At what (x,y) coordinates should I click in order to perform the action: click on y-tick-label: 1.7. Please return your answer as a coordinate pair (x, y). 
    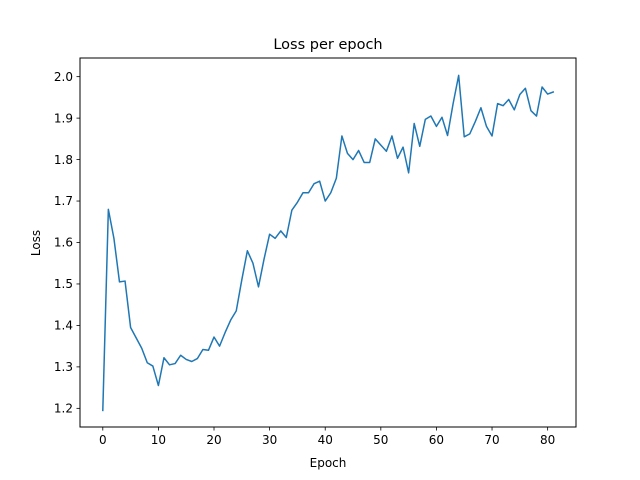
    Looking at the image, I should click on (63, 201).